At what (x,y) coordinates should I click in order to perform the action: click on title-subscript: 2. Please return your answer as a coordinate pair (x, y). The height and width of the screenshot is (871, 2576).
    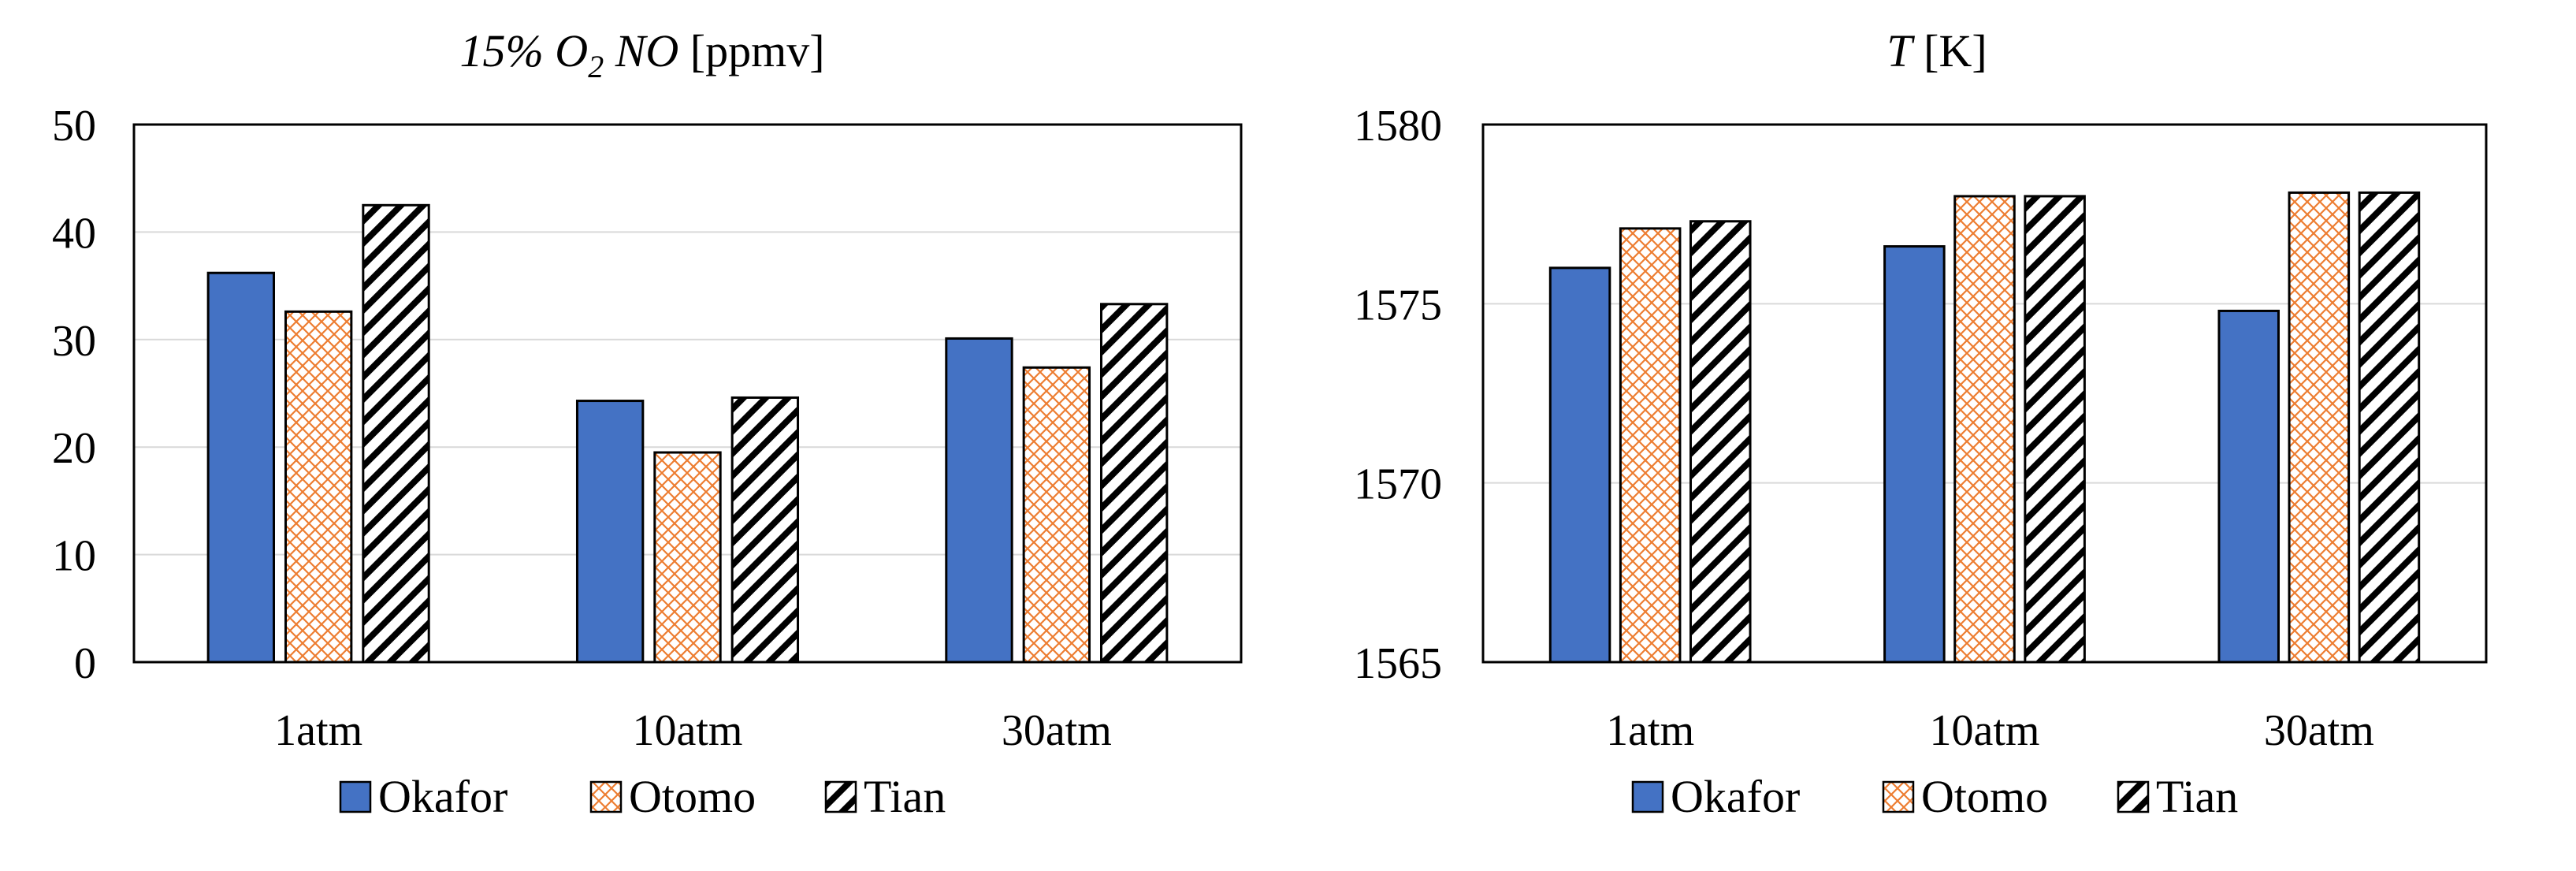
    Looking at the image, I should click on (596, 66).